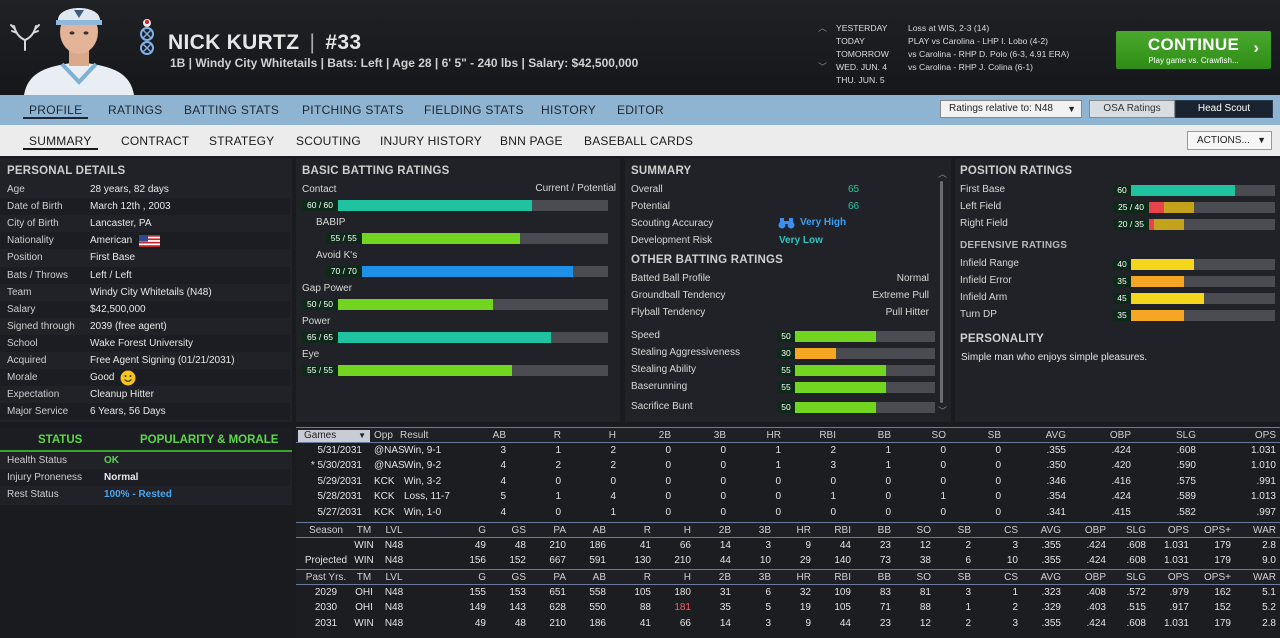 This screenshot has height=638, width=1280. Describe the element at coordinates (531, 141) in the screenshot. I see `tab-bnn-page: BNN PAGE` at that location.